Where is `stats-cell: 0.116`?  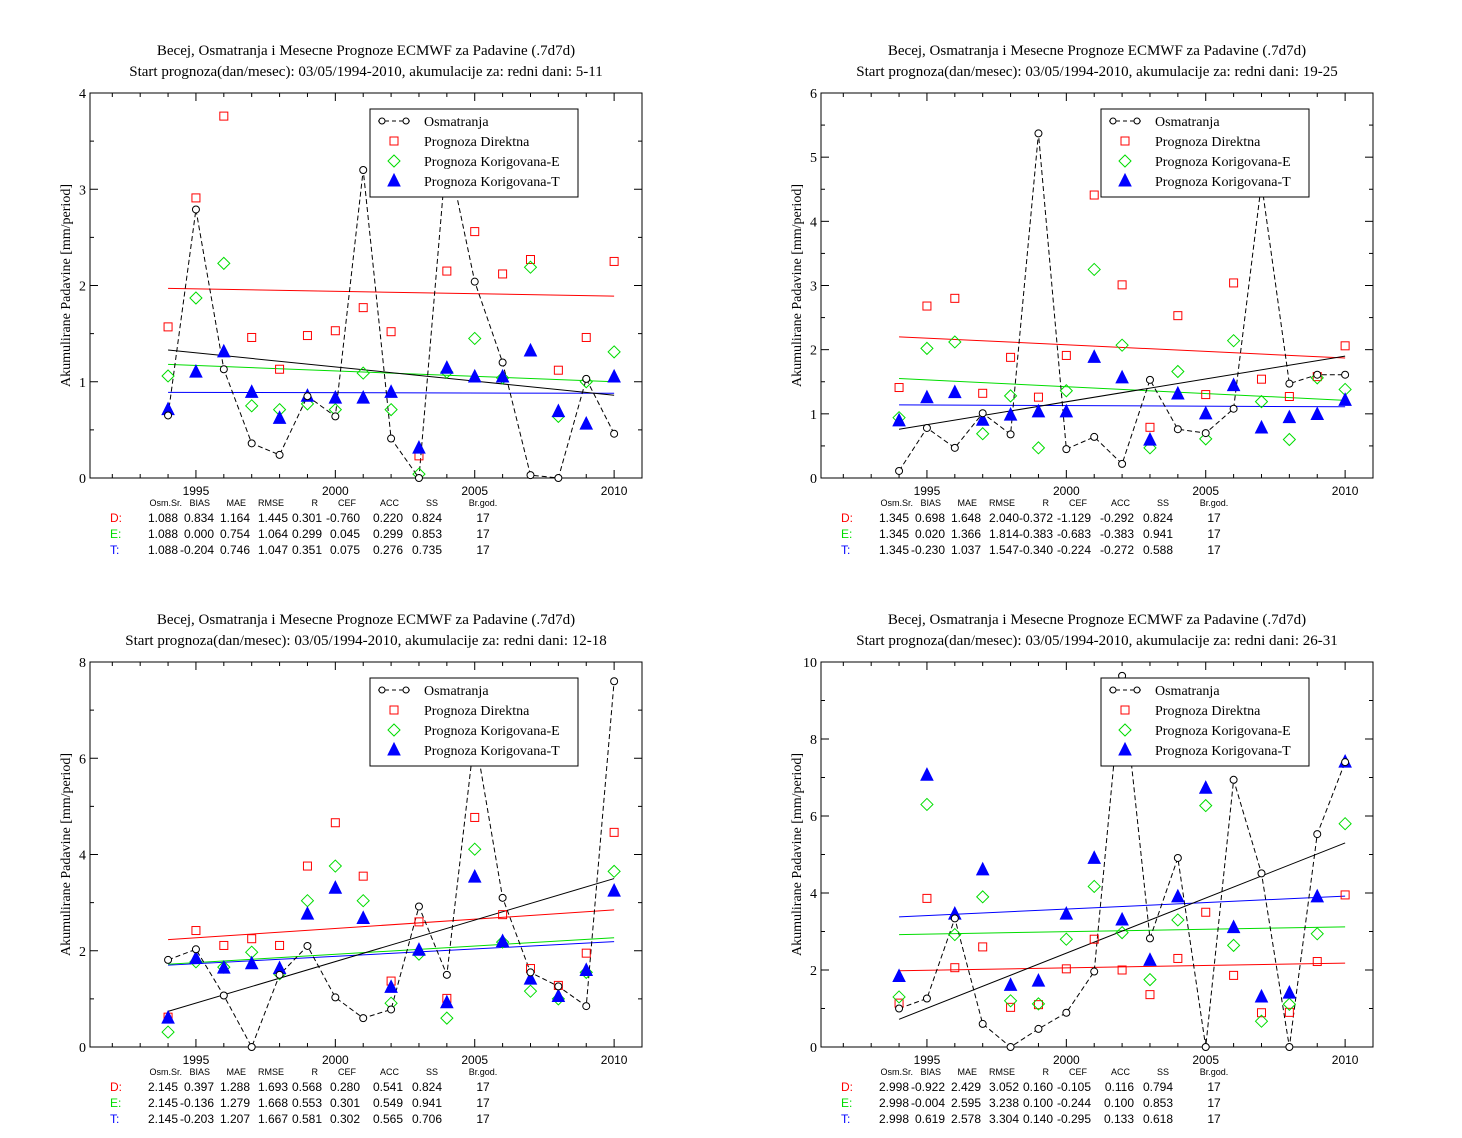 stats-cell: 0.116 is located at coordinates (1119, 1087).